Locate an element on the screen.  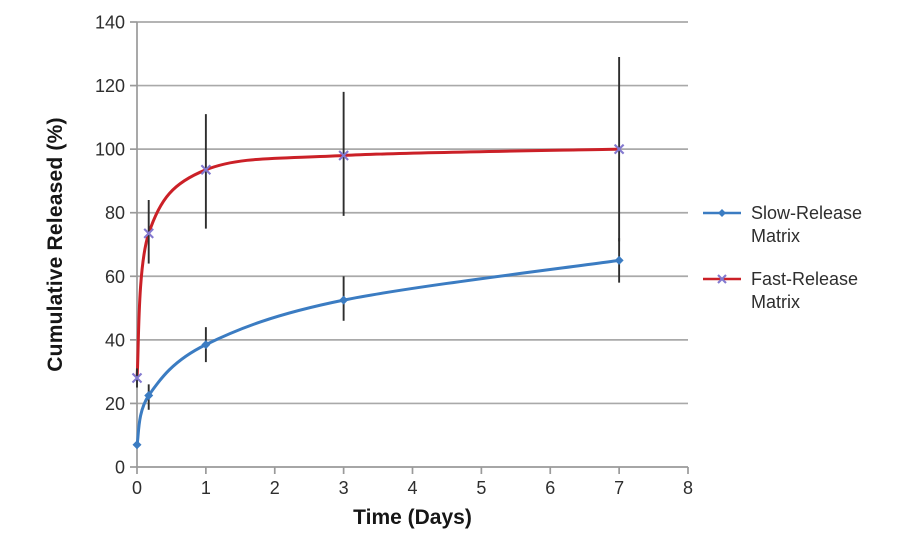
y-axis-title: Cumulative Released (%) is located at coordinates (55, 244).